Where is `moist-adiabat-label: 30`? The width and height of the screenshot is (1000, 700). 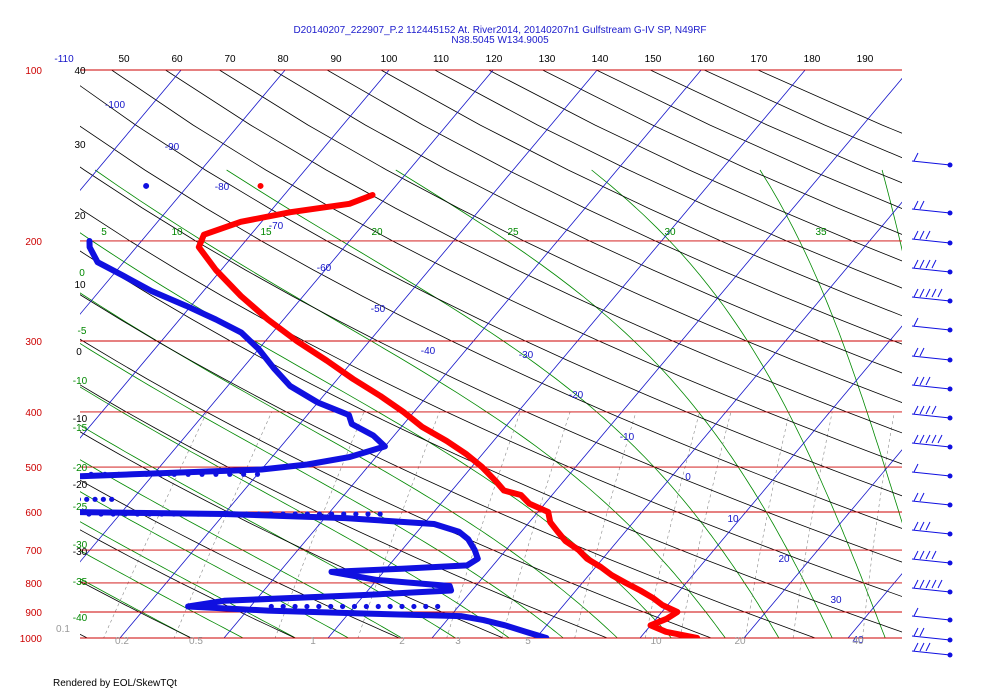
moist-adiabat-label: 30 is located at coordinates (670, 232).